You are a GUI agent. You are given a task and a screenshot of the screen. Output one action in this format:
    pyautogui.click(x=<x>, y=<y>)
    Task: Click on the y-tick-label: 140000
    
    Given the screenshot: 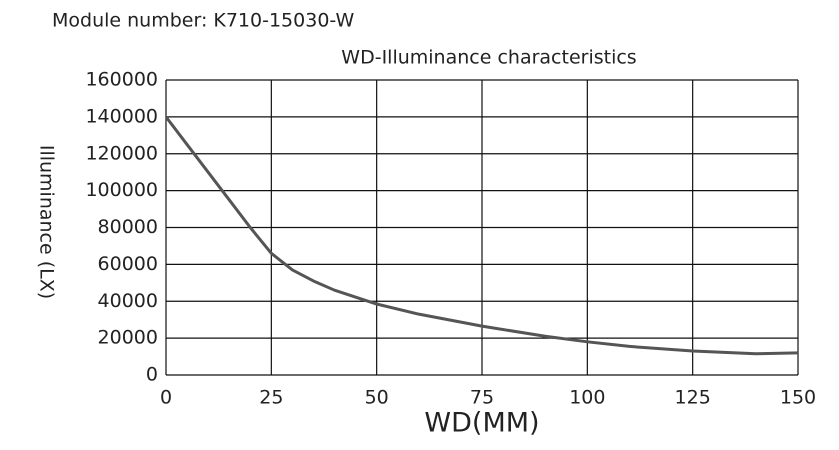 What is the action you would take?
    pyautogui.click(x=121, y=116)
    